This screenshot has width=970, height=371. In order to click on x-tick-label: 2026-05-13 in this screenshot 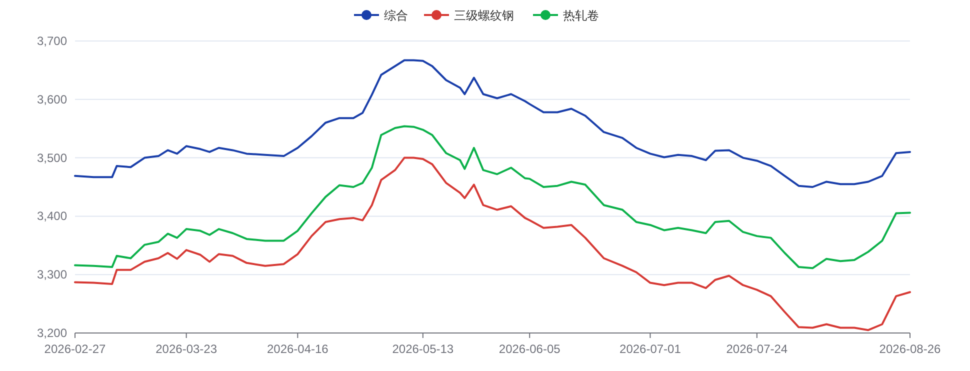, I will do `click(423, 349)`.